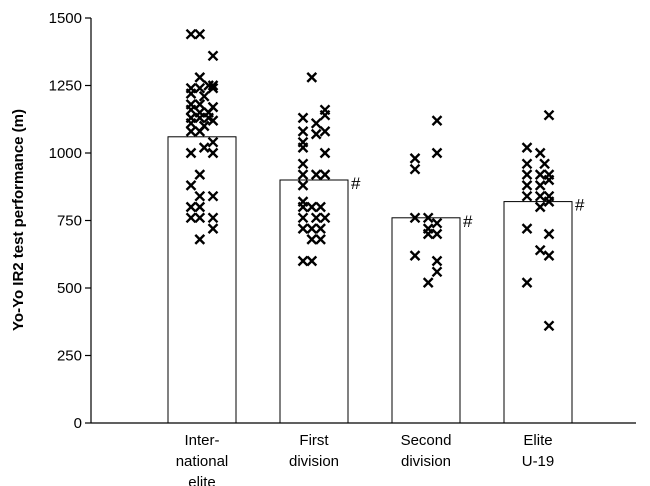 The width and height of the screenshot is (650, 486). What do you see at coordinates (69, 356) in the screenshot?
I see `y-tick-label: 250` at bounding box center [69, 356].